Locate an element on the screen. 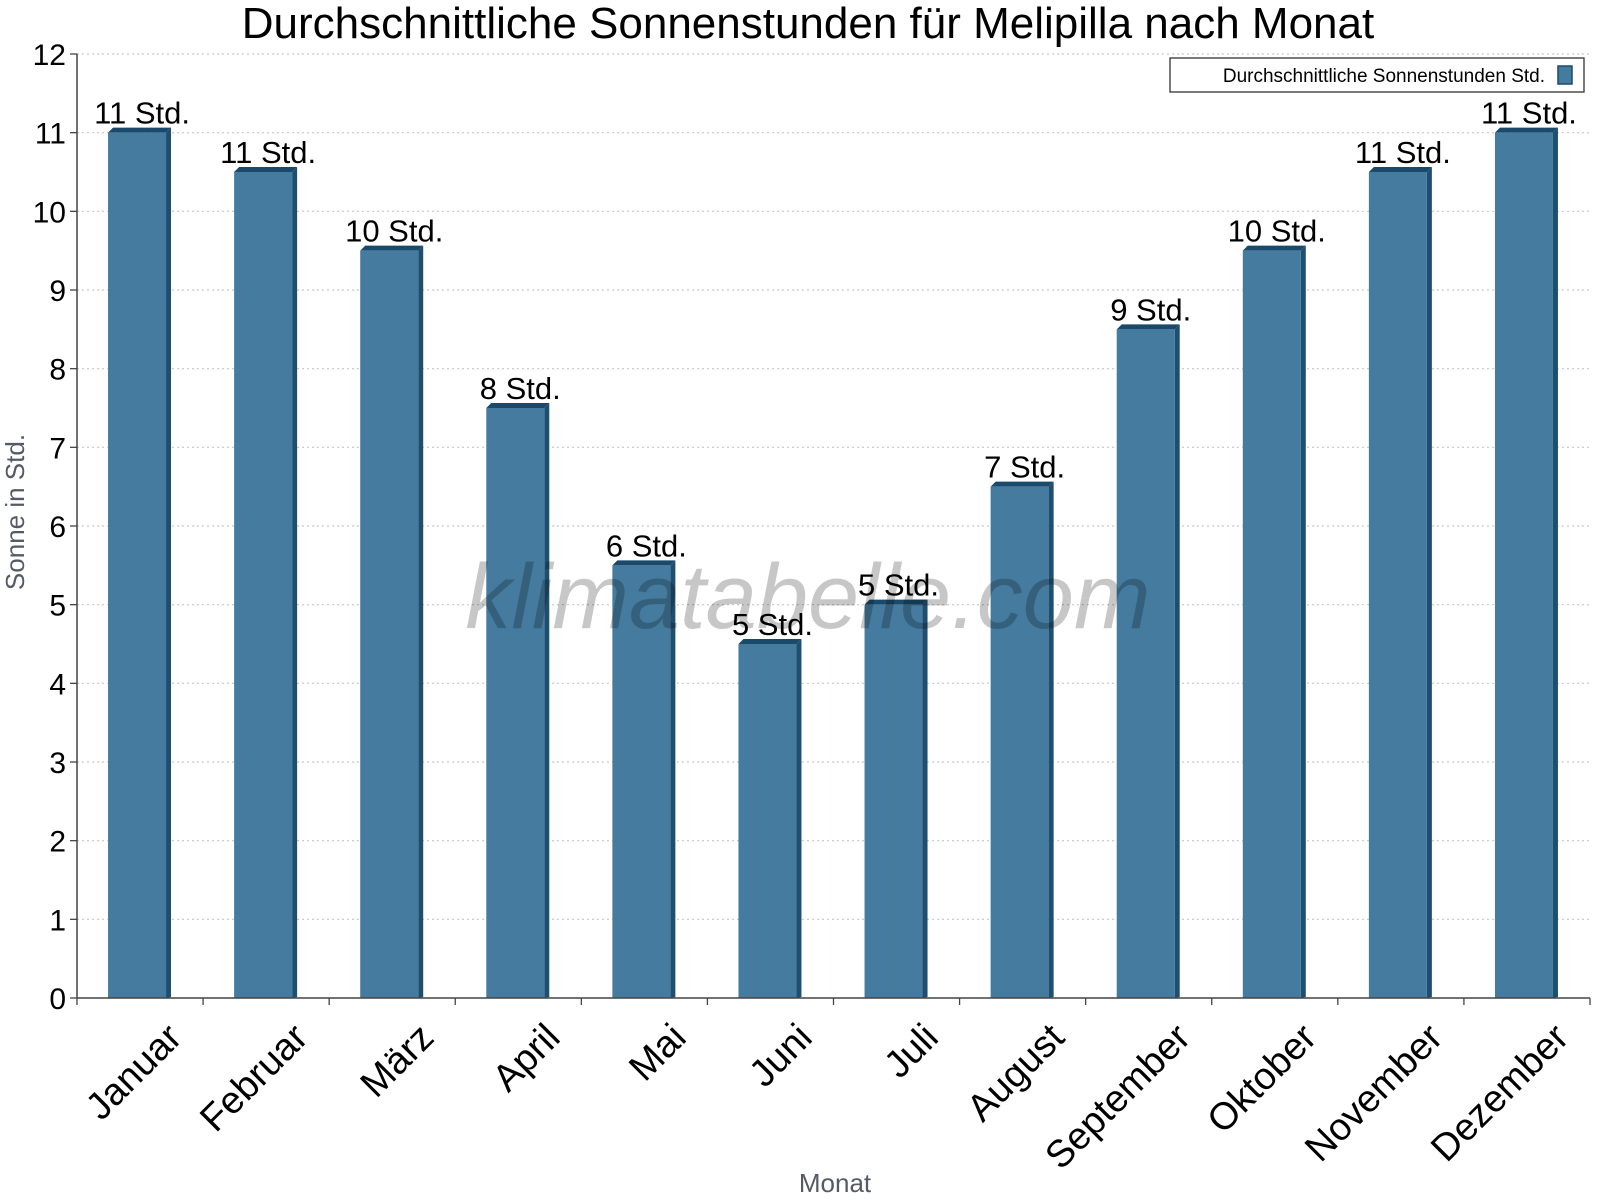  y-tick-label: 0 is located at coordinates (57, 999).